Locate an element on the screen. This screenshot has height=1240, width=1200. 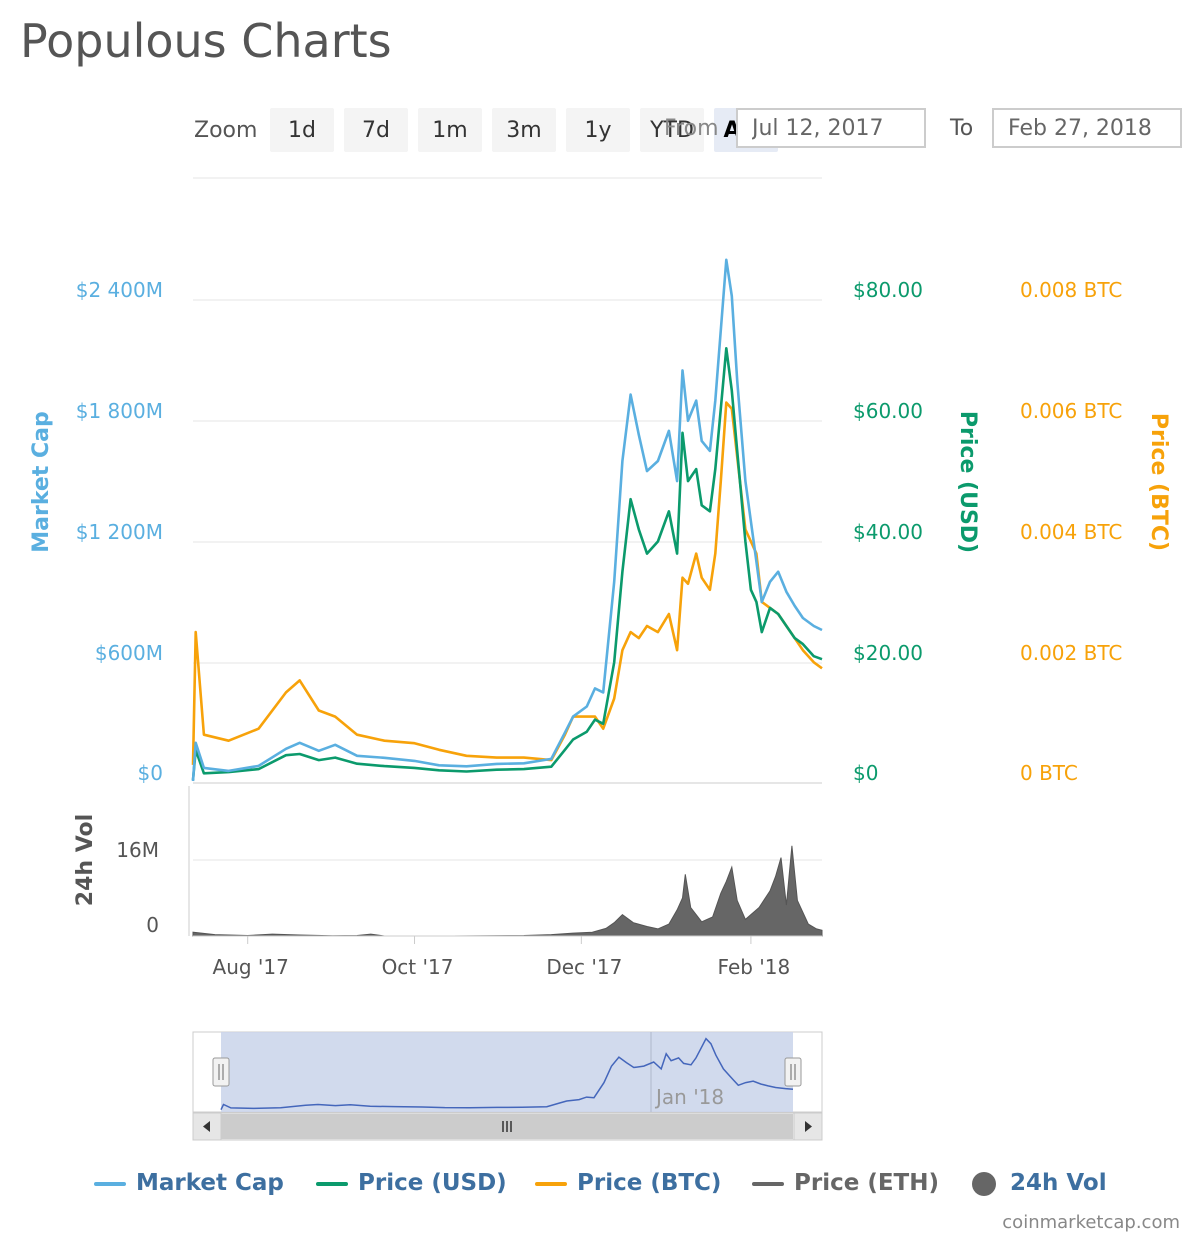
zoom-3m-button: 3m is located at coordinates (524, 130).